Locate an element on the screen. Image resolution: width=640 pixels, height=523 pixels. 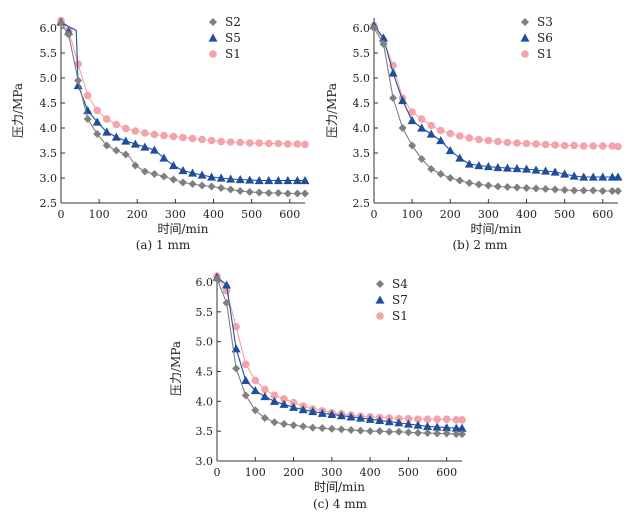
y-tick-label: 5.5 is located at coordinates (49, 53).